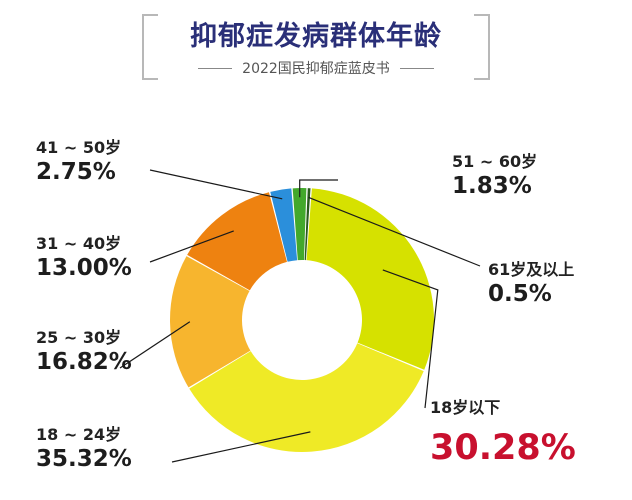 This screenshot has height=500, width=632. I want to click on label-31-40-category: 31 ~ 40岁, so click(79, 243).